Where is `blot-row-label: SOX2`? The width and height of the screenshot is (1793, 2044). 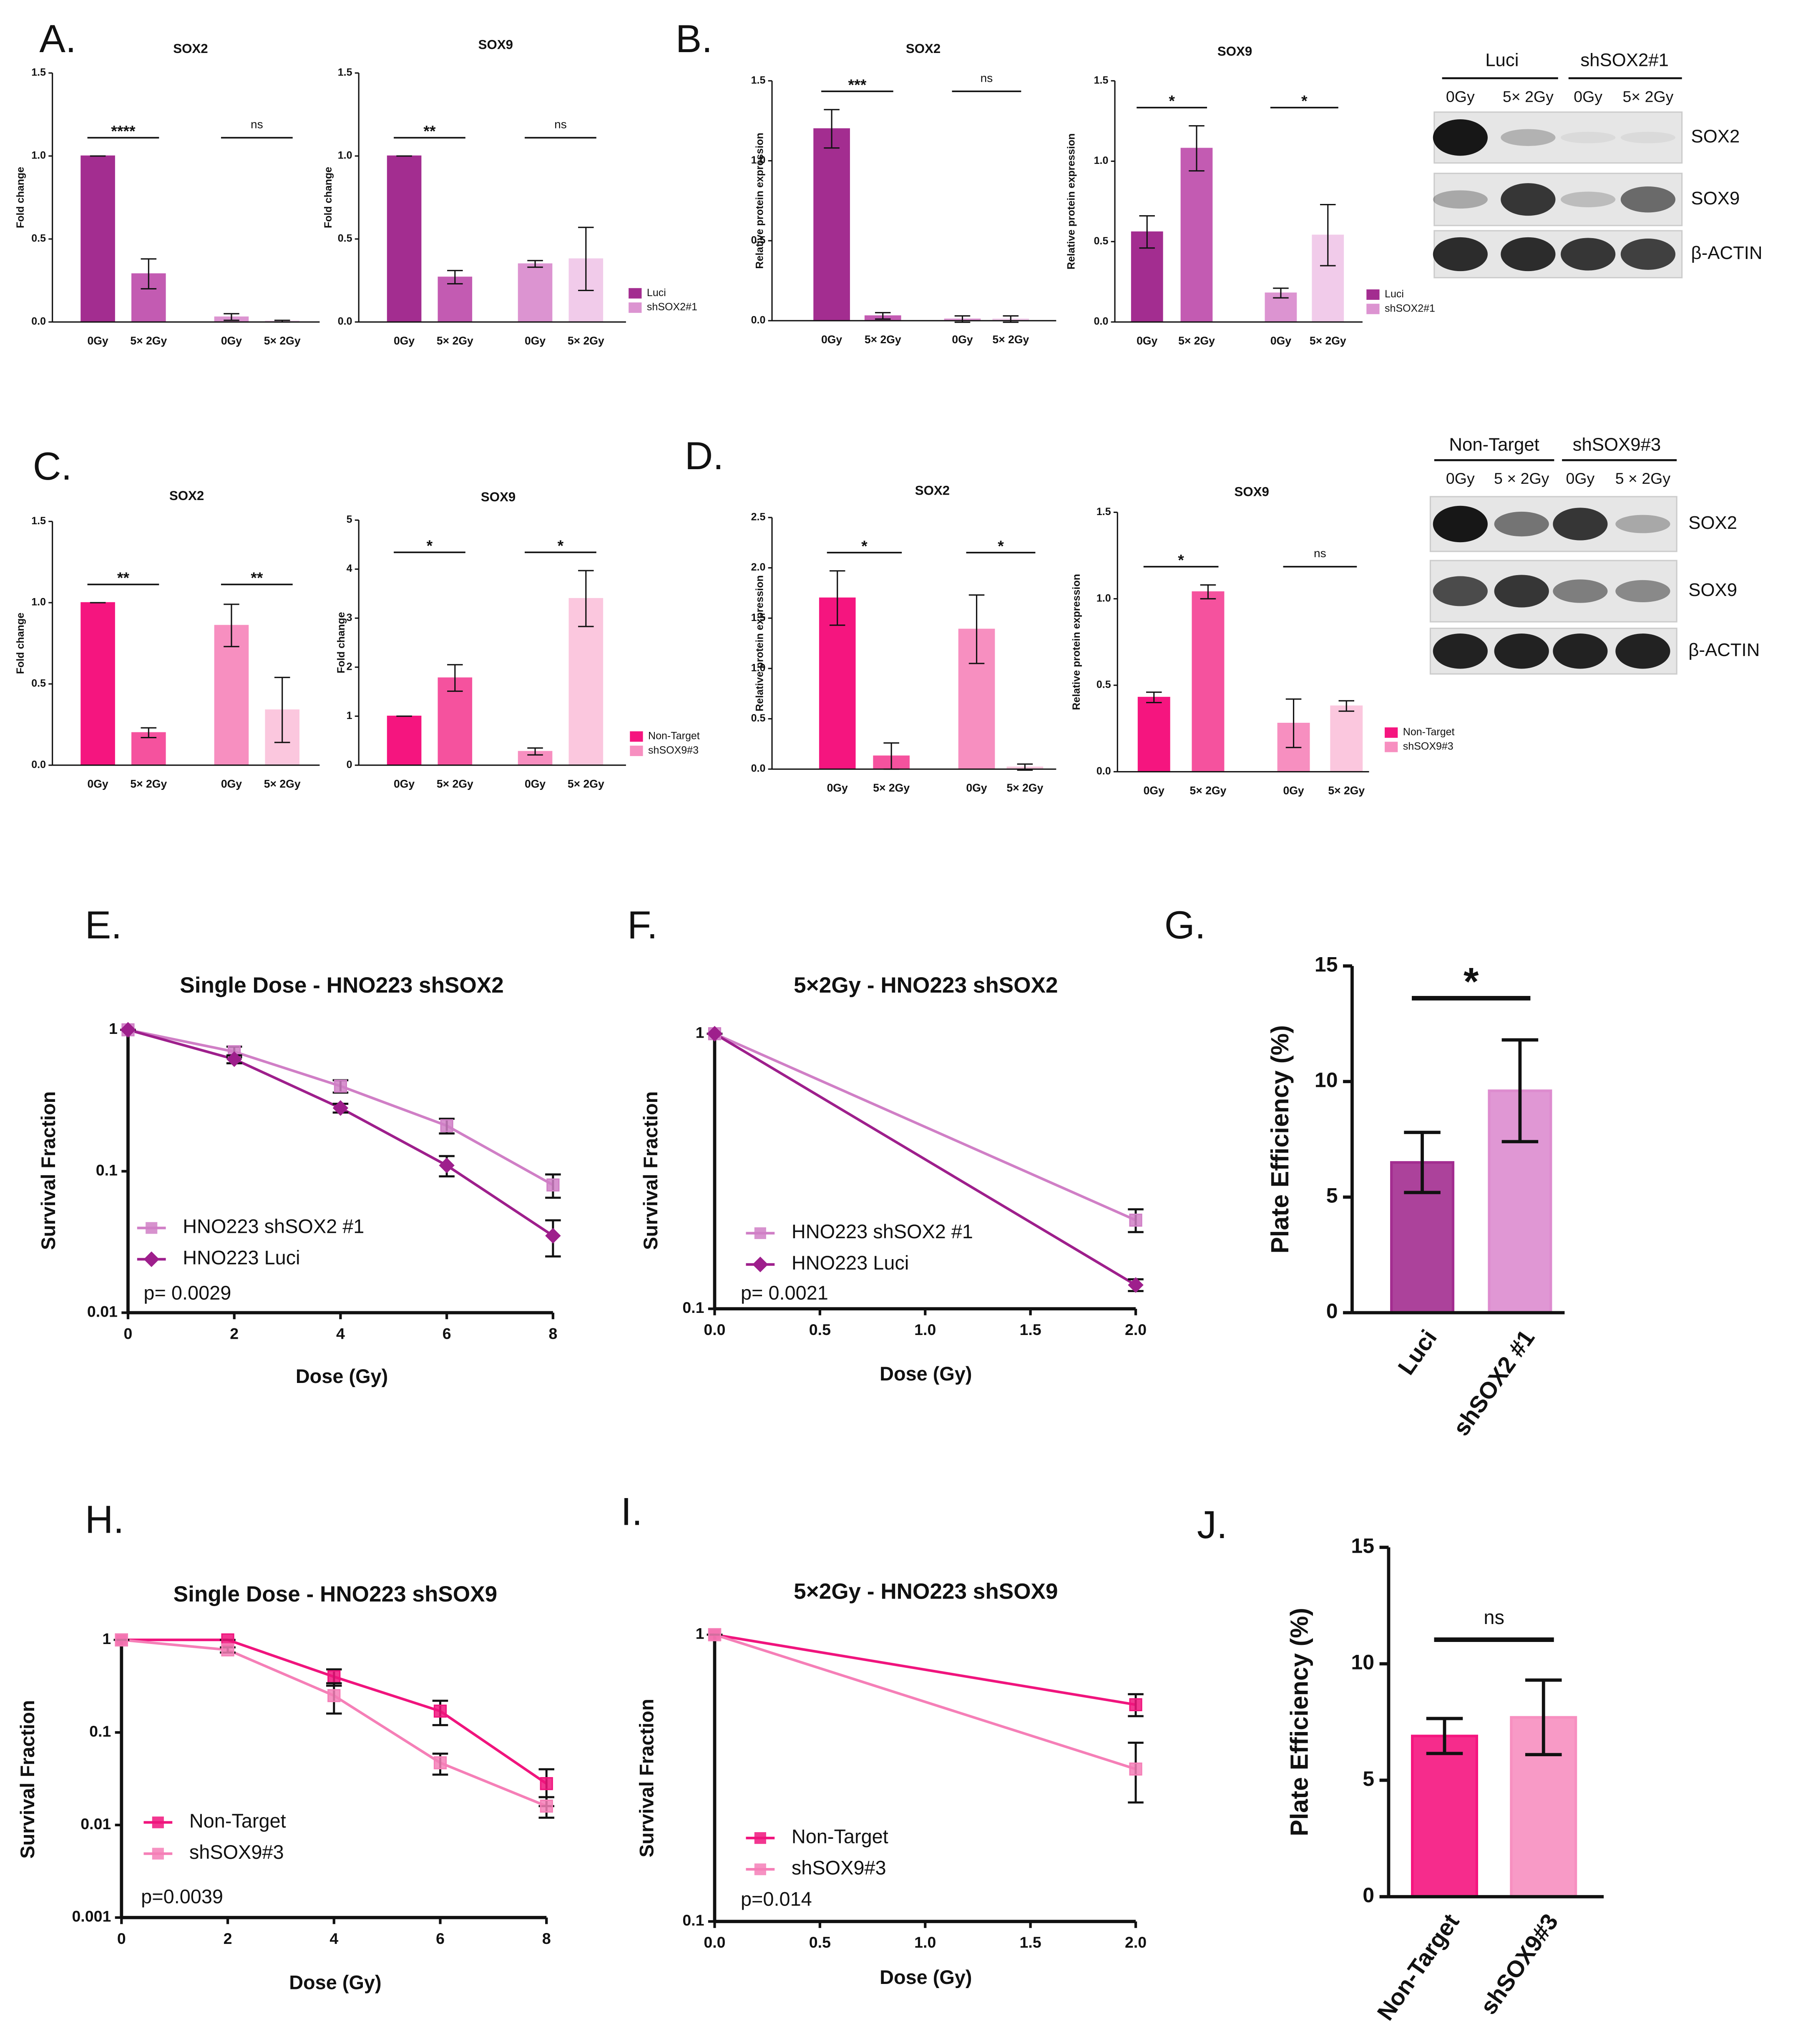
blot-row-label: SOX2 is located at coordinates (1712, 523).